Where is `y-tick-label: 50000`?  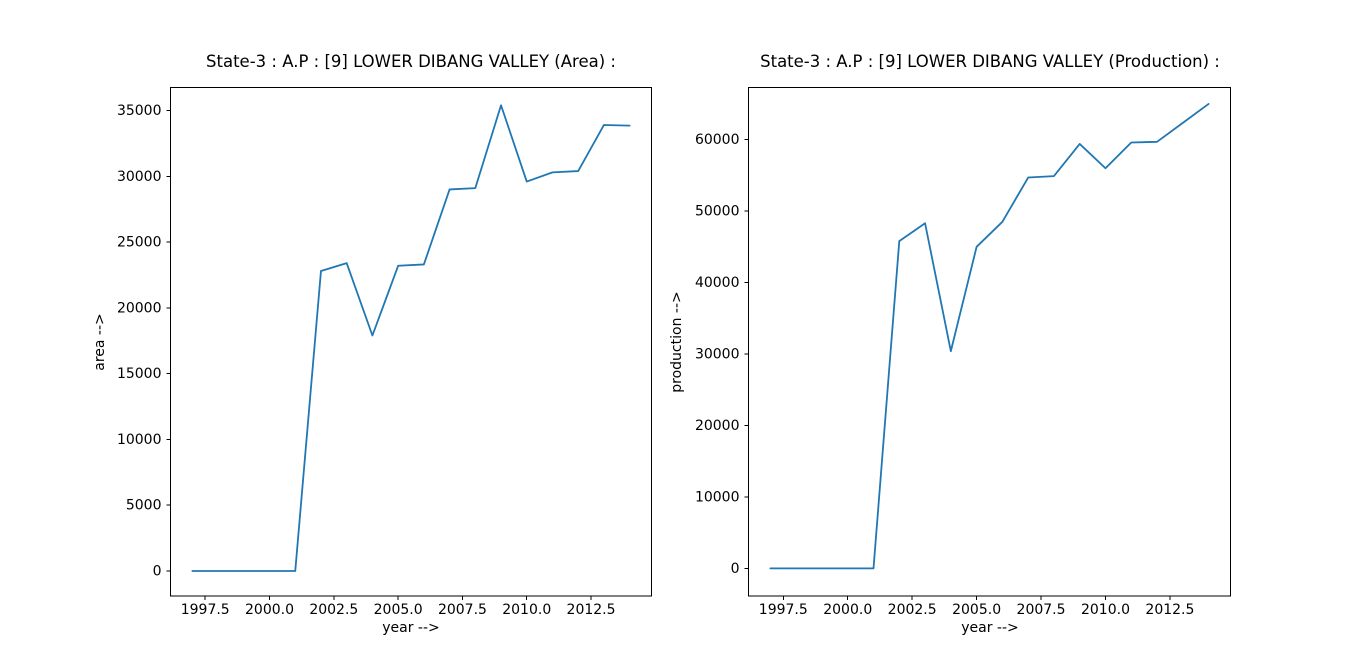
y-tick-label: 50000 is located at coordinates (717, 212).